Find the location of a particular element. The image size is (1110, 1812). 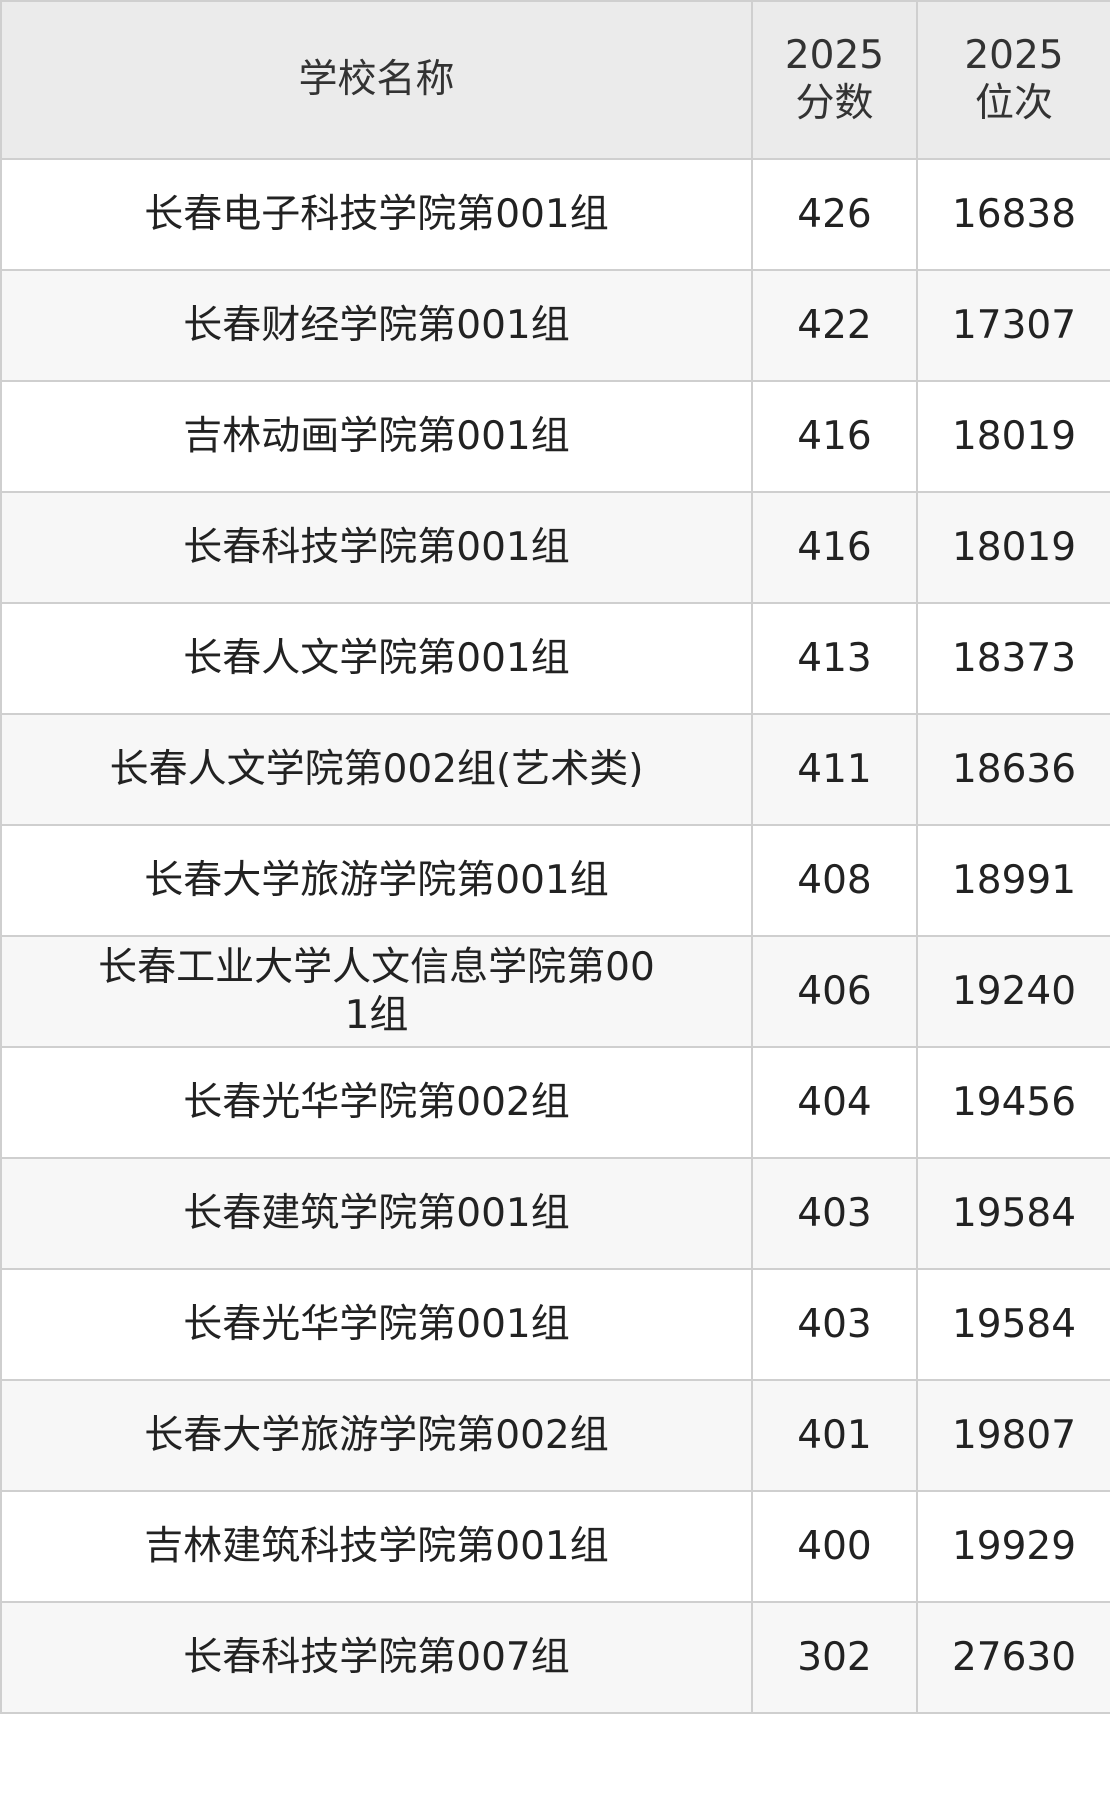

score: 411 is located at coordinates (834, 769).